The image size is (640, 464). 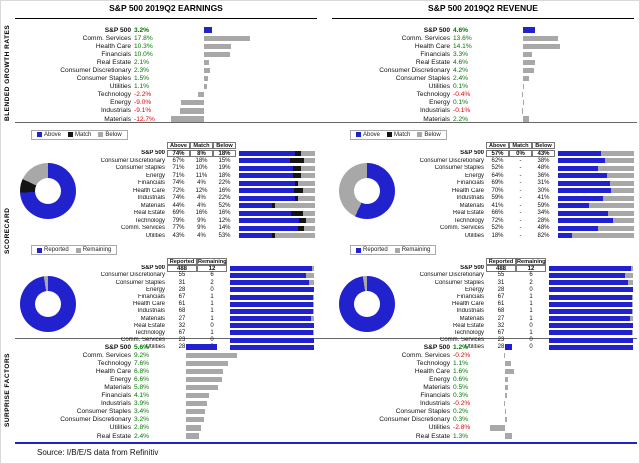 What do you see at coordinates (212, 297) in the screenshot?
I see `value-cell: 1` at bounding box center [212, 297].